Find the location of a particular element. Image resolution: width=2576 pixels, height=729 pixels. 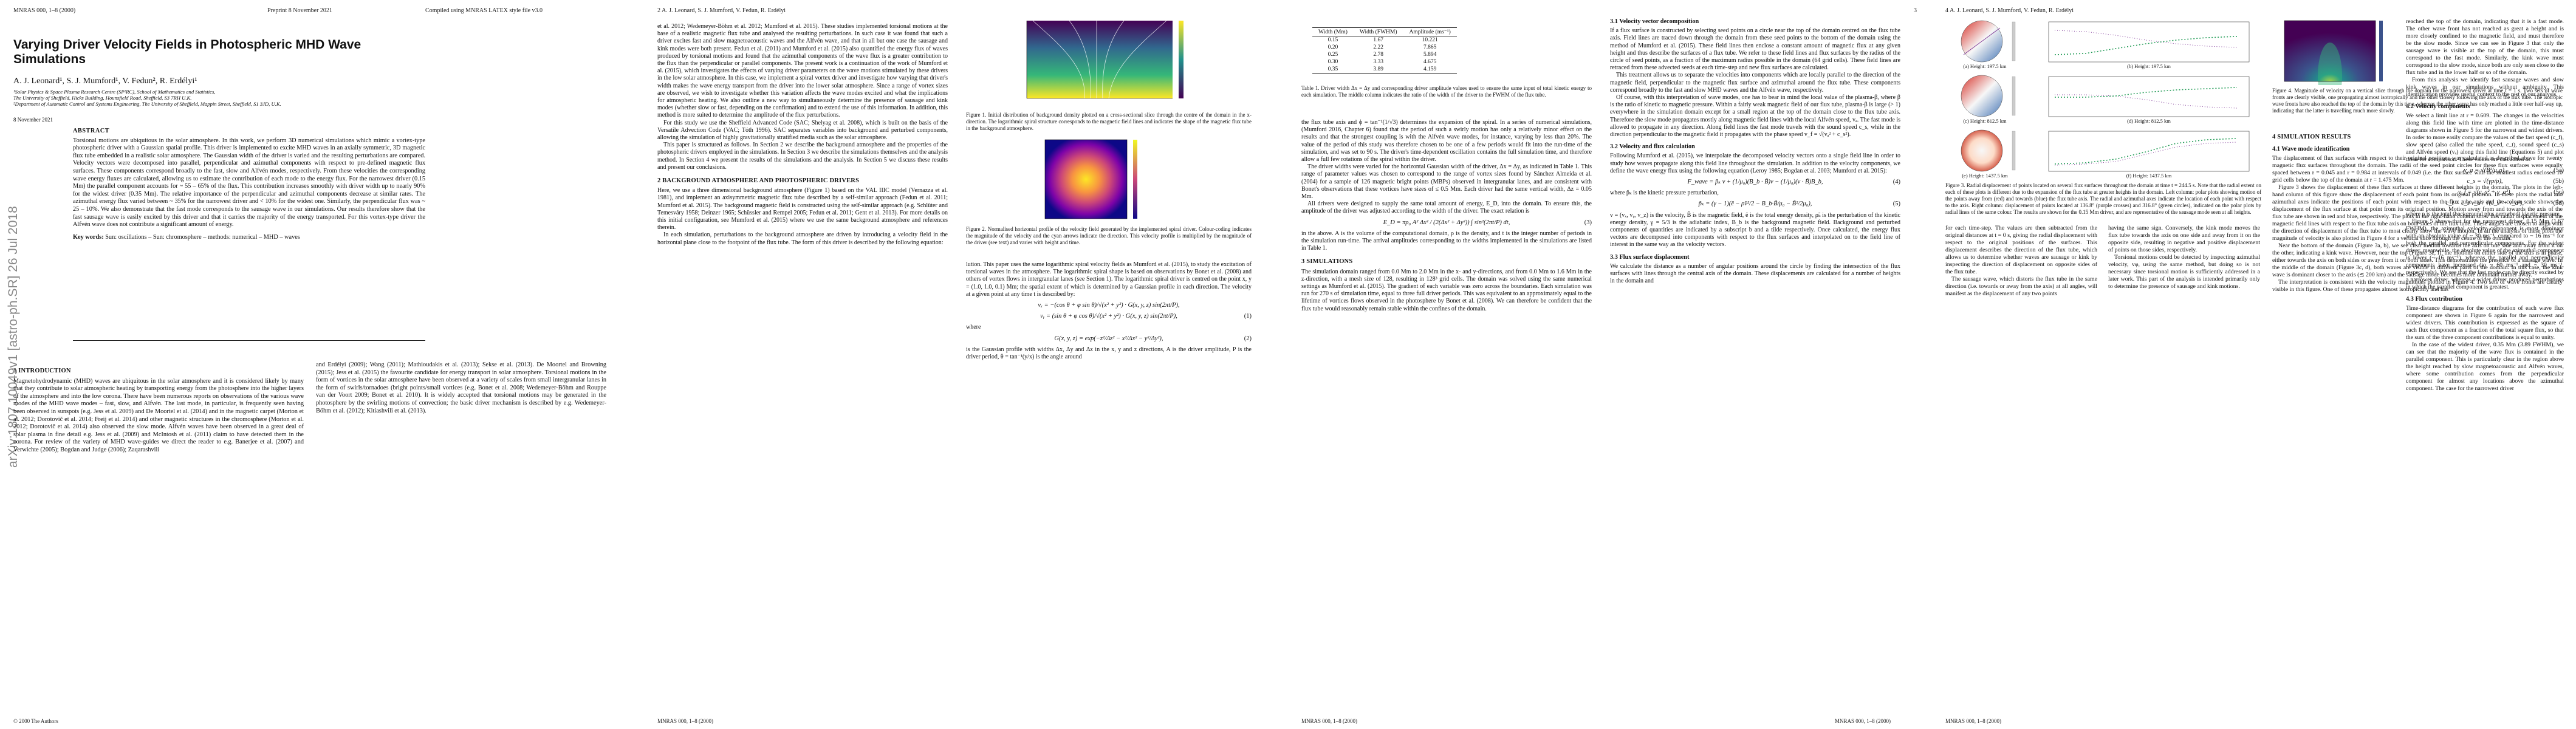

equation-1-number: (1) is located at coordinates (1248, 316).